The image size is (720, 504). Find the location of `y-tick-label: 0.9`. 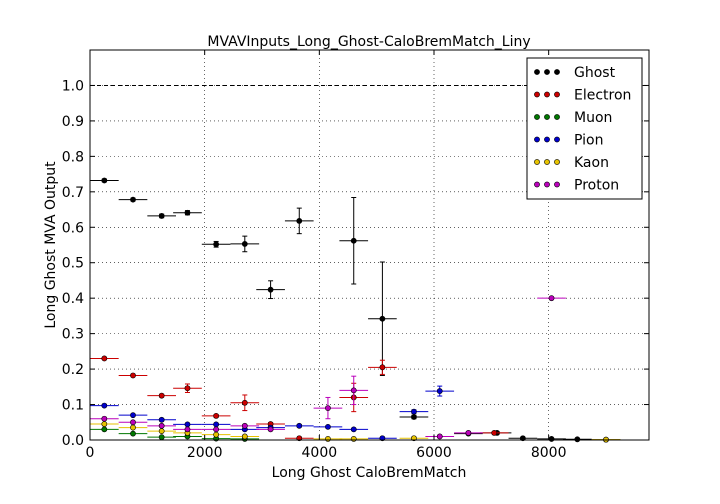

y-tick-label: 0.9 is located at coordinates (73, 122).